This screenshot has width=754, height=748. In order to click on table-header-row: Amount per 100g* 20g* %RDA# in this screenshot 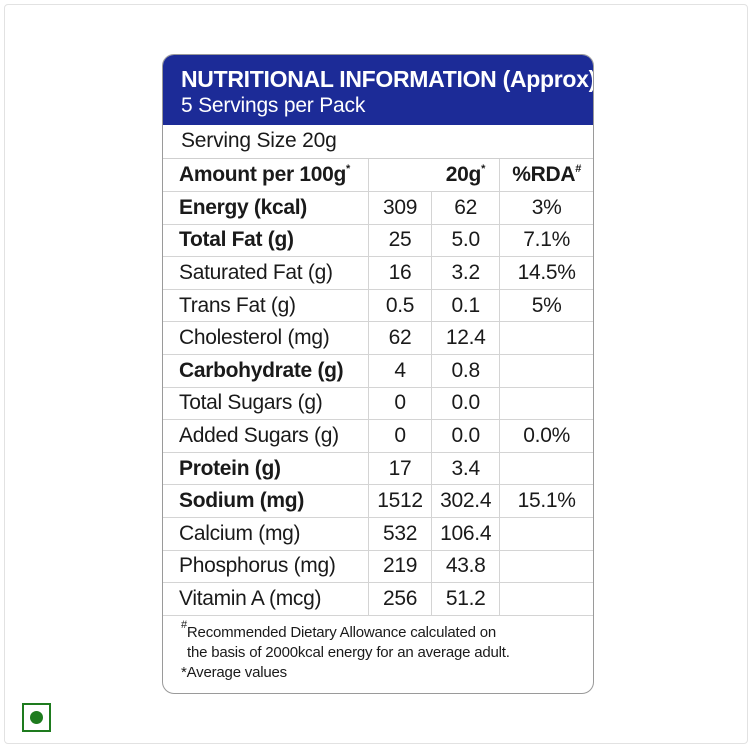, I will do `click(378, 176)`.